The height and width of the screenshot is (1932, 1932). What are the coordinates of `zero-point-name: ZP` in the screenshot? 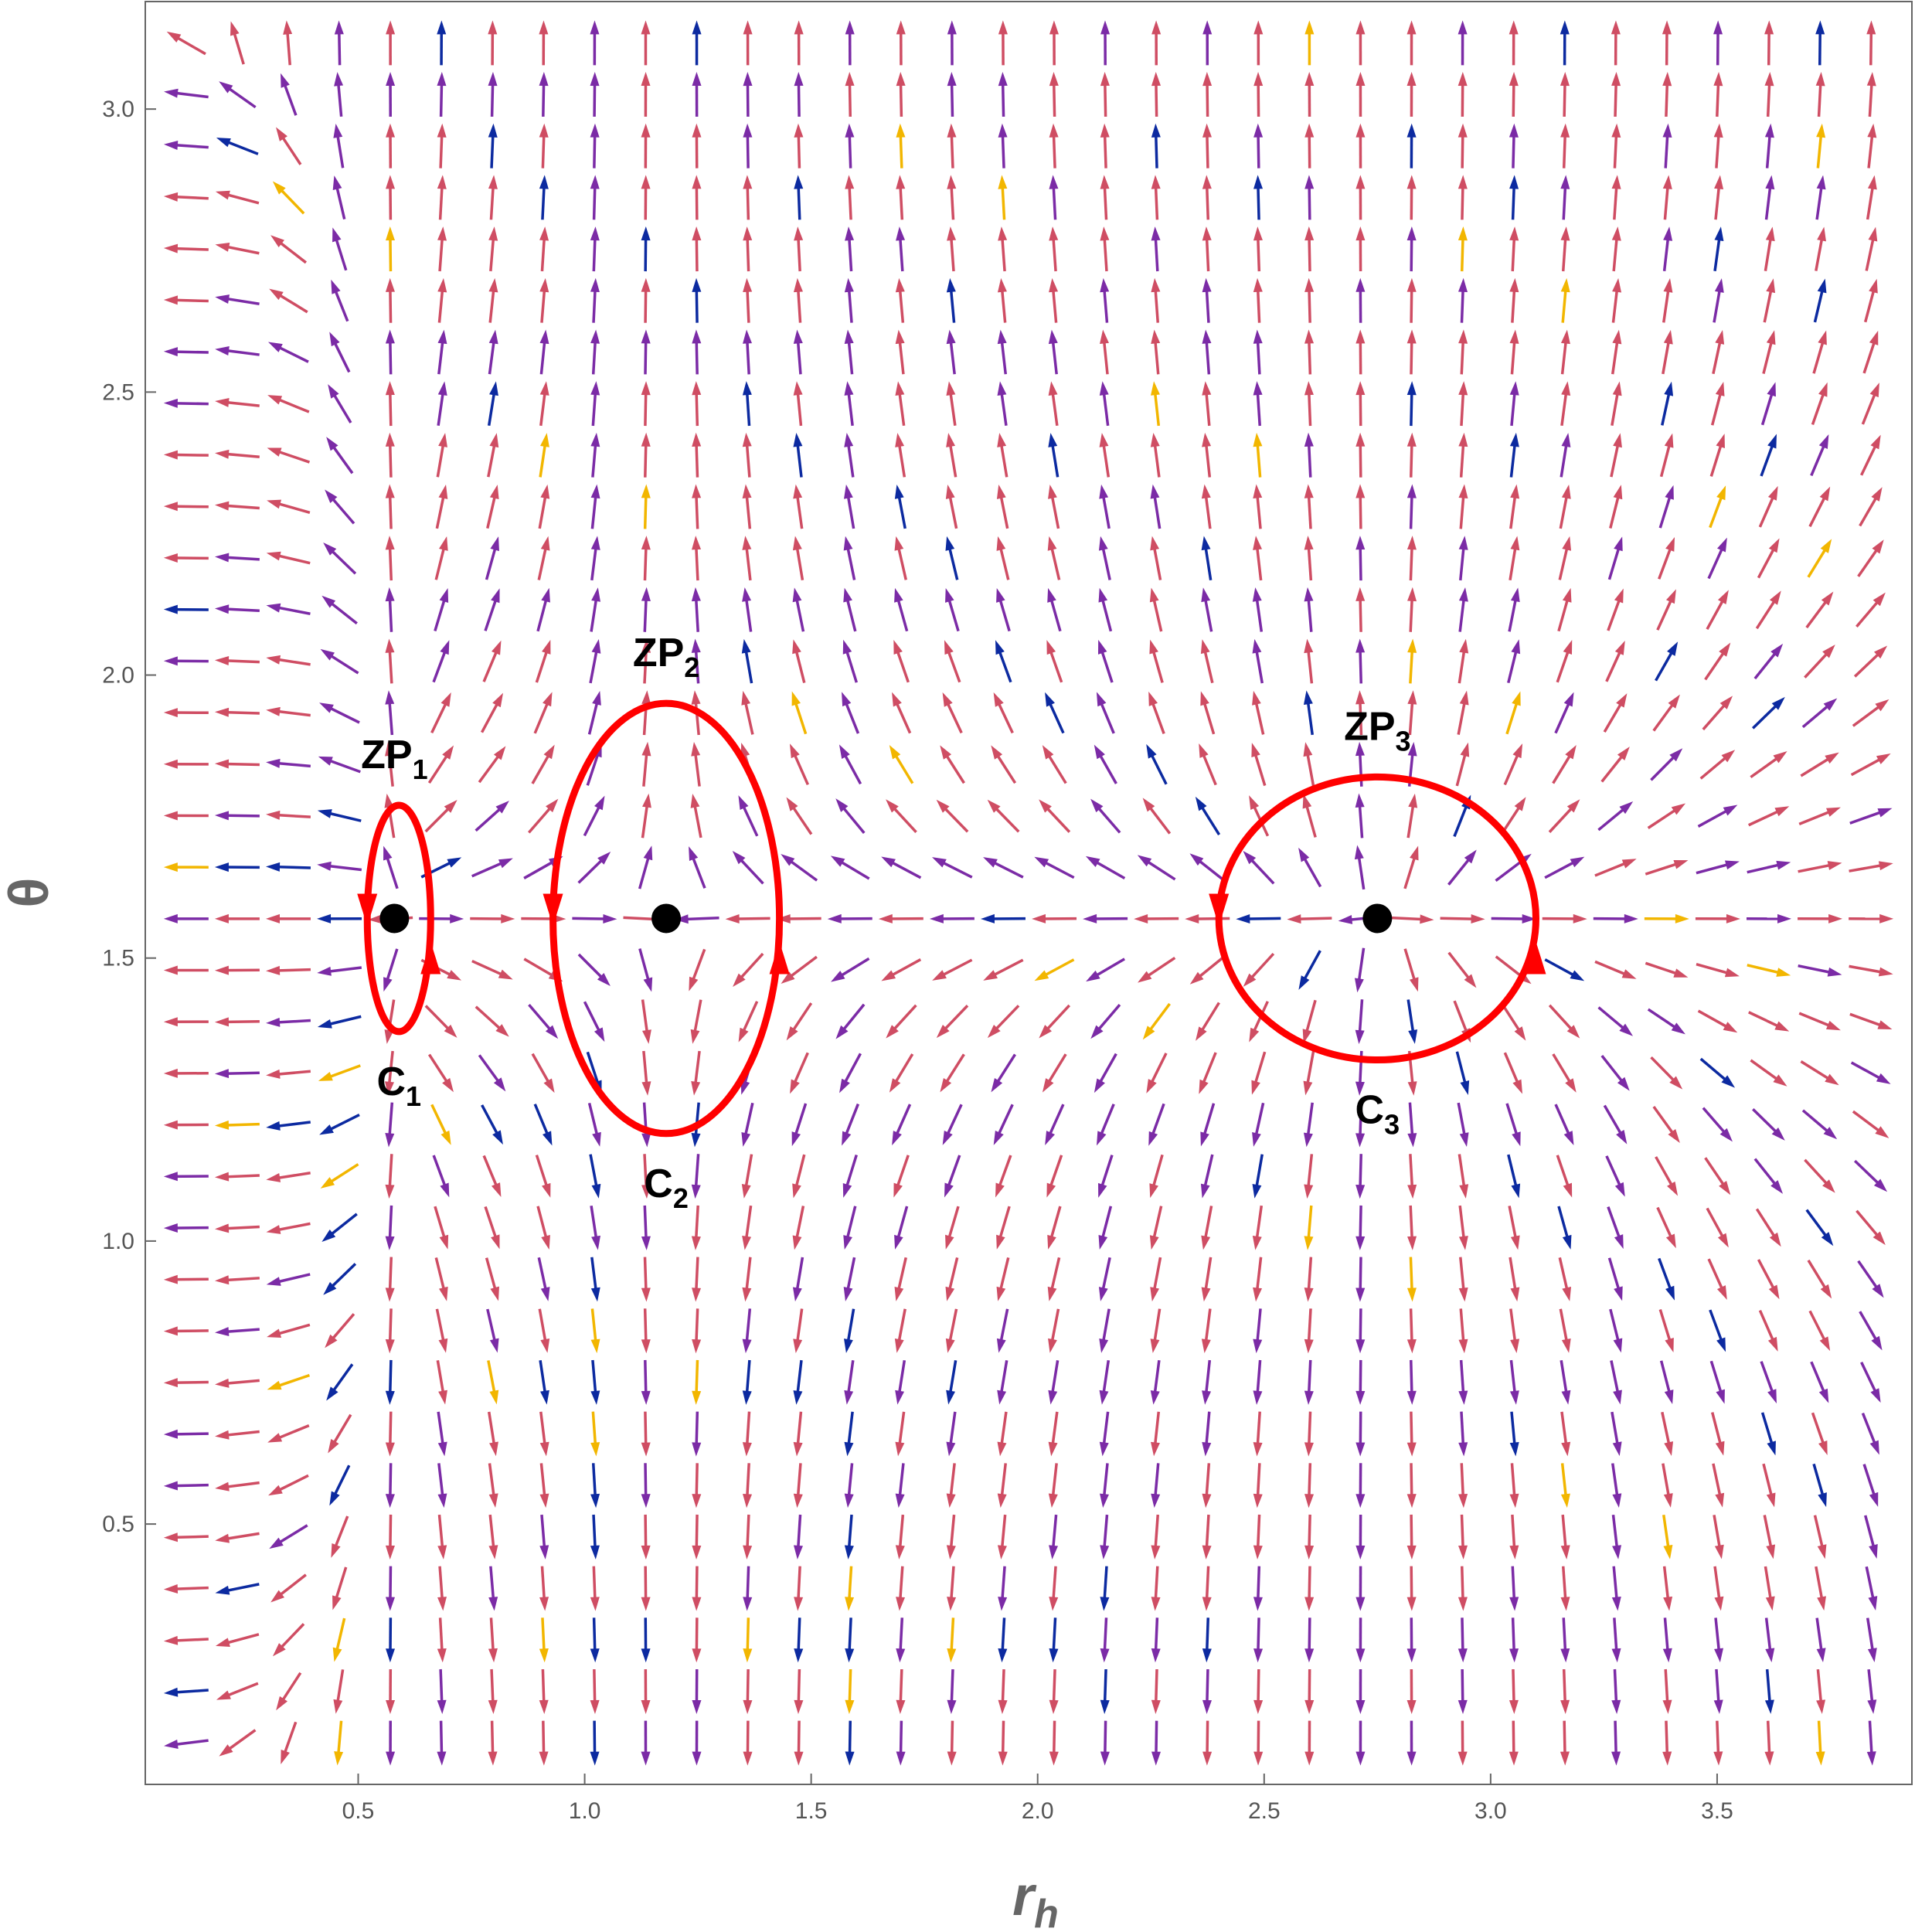 It's located at (387, 755).